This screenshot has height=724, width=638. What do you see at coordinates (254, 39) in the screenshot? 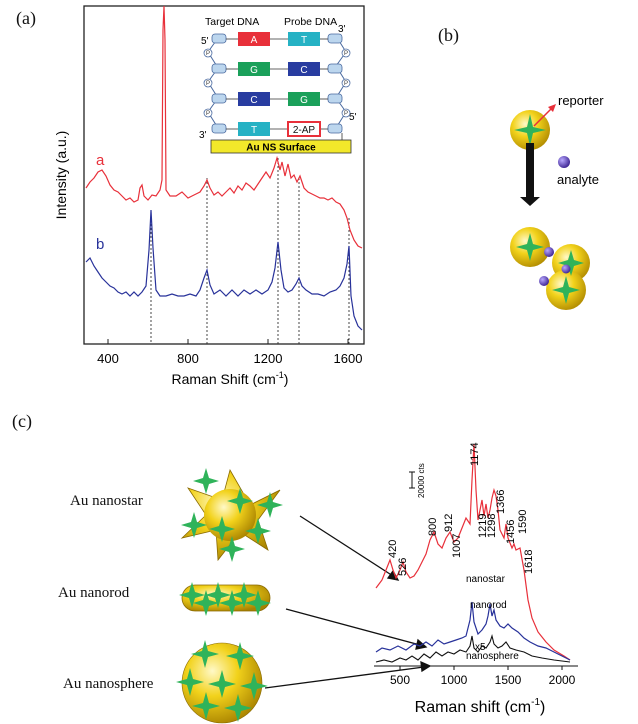
I see `base-a` at bounding box center [254, 39].